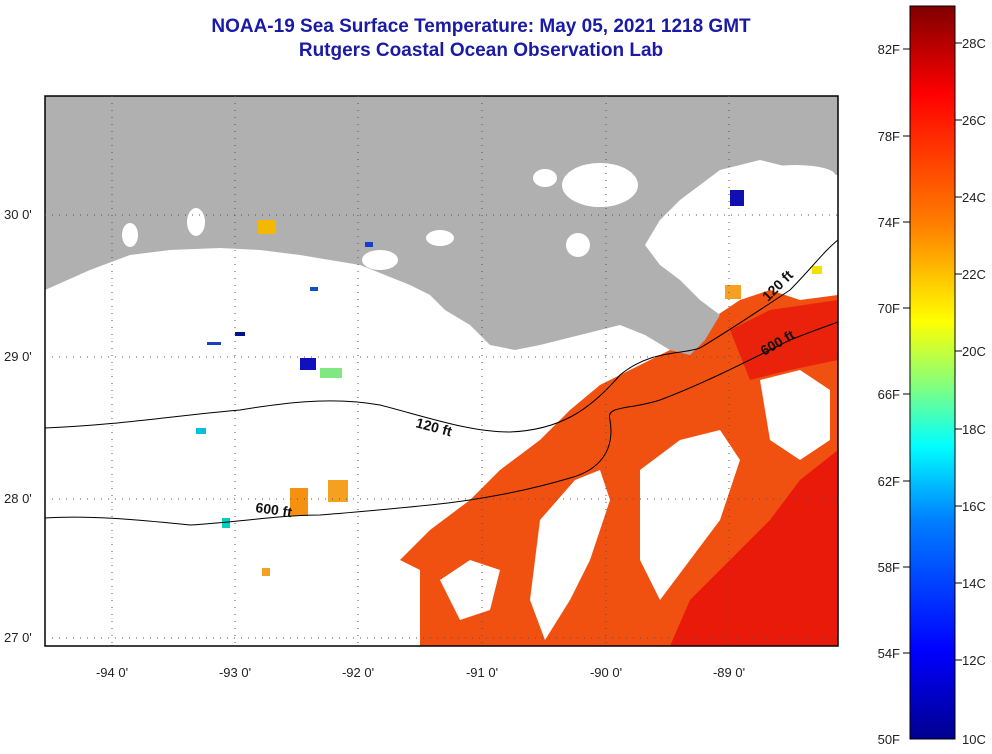 Image resolution: width=992 pixels, height=754 pixels. I want to click on map-subtitle: Rutgers Coastal Ocean Observation Lab, so click(481, 50).